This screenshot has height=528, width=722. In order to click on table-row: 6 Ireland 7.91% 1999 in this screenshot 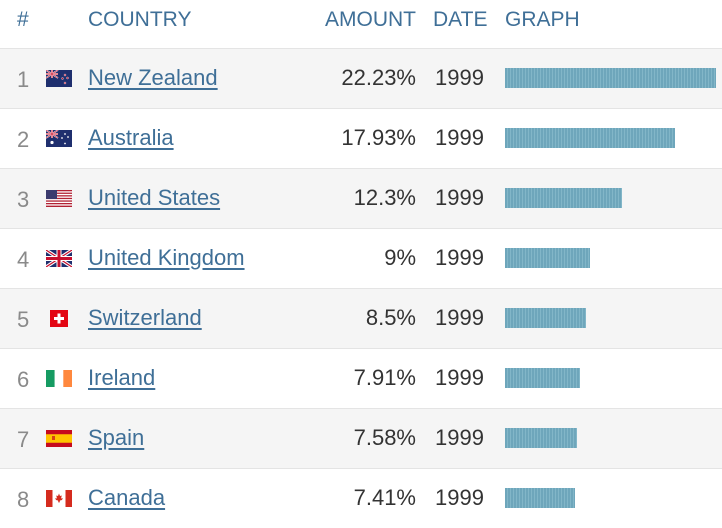, I will do `click(361, 378)`.